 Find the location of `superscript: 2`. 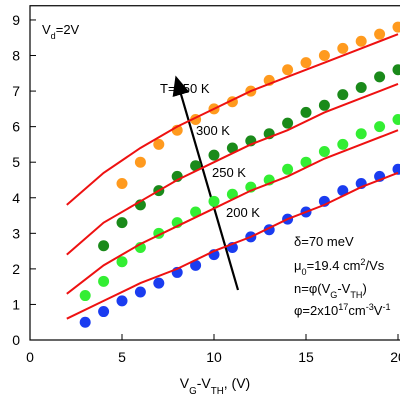

superscript: 2 is located at coordinates (362, 262).